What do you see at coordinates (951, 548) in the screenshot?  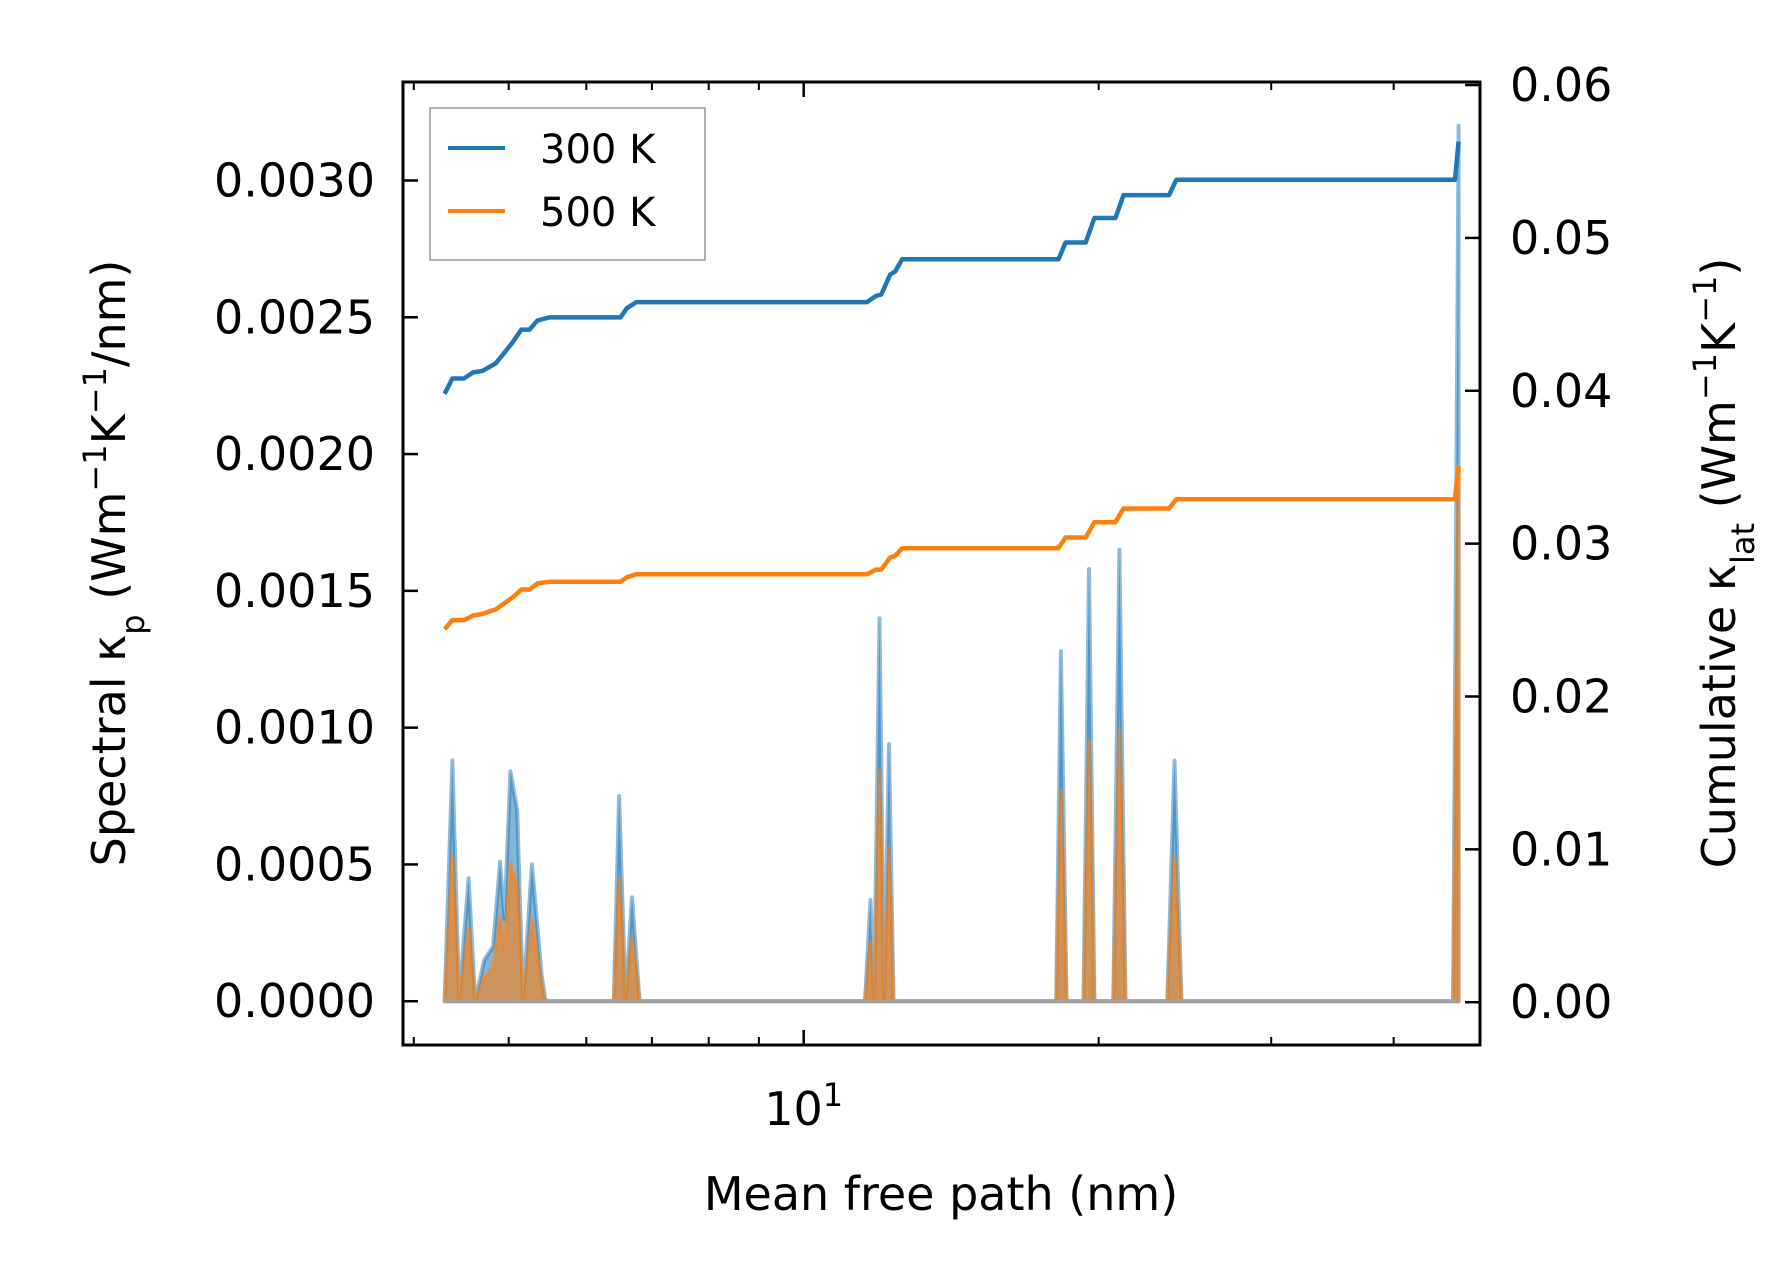 I see `cumulative-line-500k` at bounding box center [951, 548].